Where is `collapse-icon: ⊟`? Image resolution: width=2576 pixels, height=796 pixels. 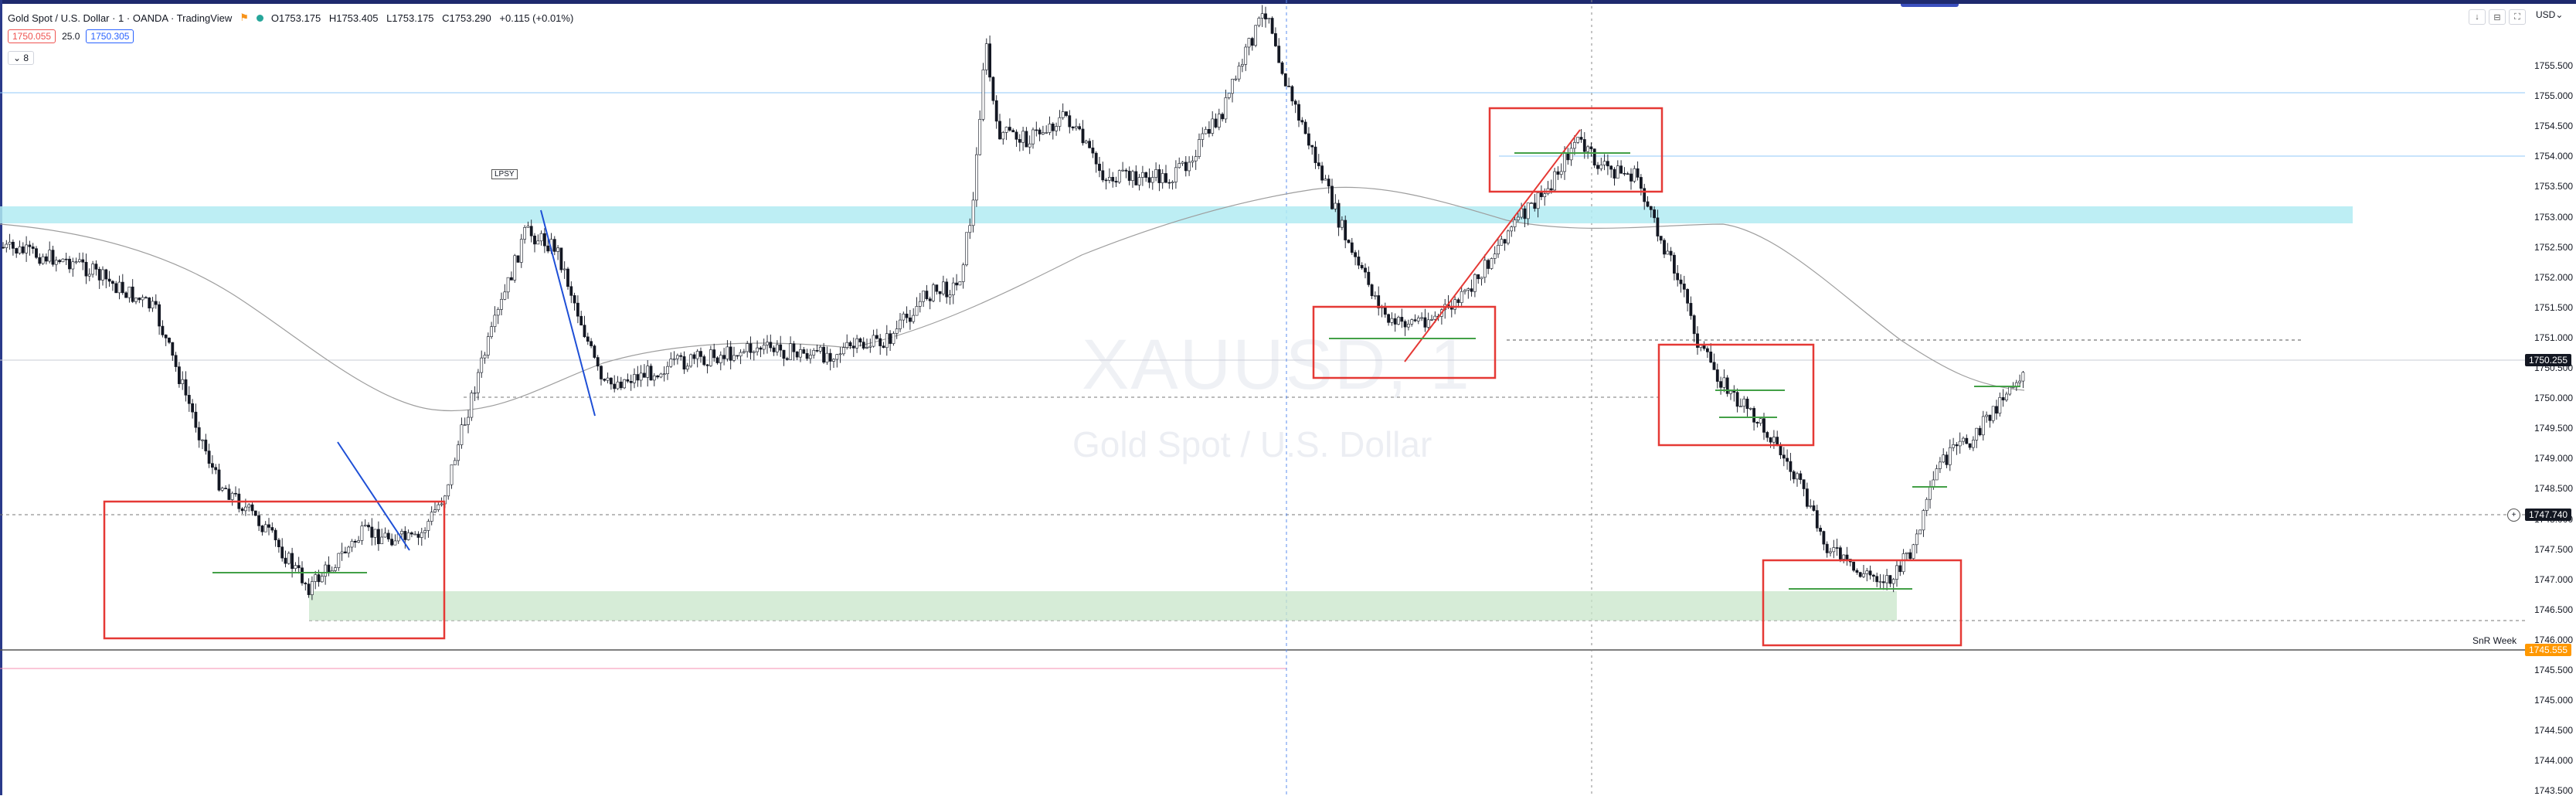 collapse-icon: ⊟ is located at coordinates (2497, 17).